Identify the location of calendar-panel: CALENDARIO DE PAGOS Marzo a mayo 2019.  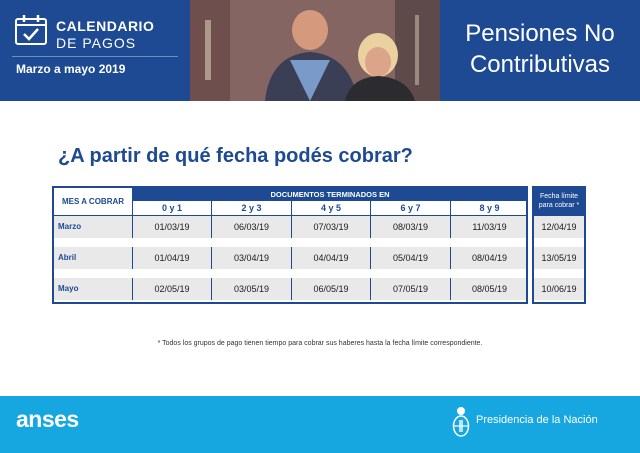
(95, 50).